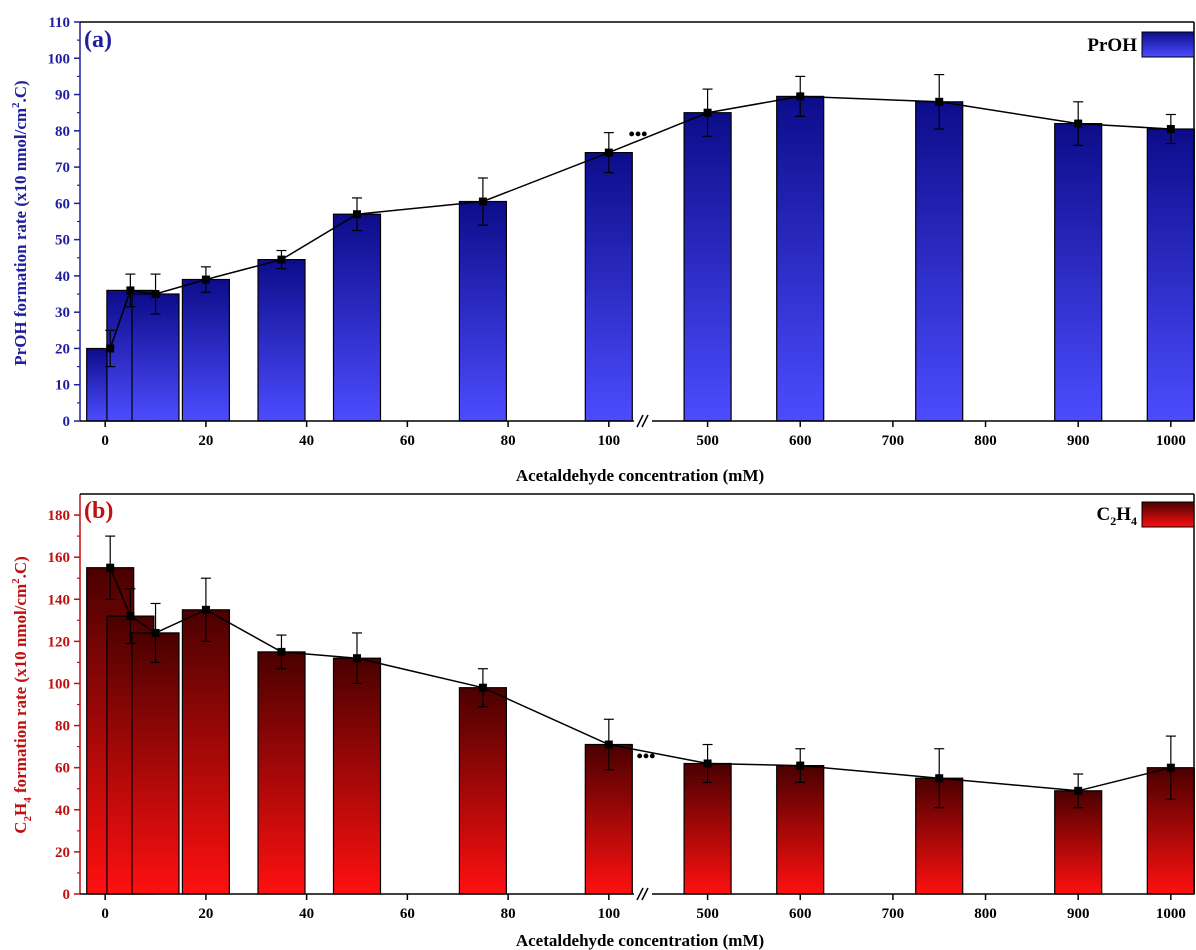  What do you see at coordinates (62, 241) in the screenshot?
I see `y-tick-label: 50` at bounding box center [62, 241].